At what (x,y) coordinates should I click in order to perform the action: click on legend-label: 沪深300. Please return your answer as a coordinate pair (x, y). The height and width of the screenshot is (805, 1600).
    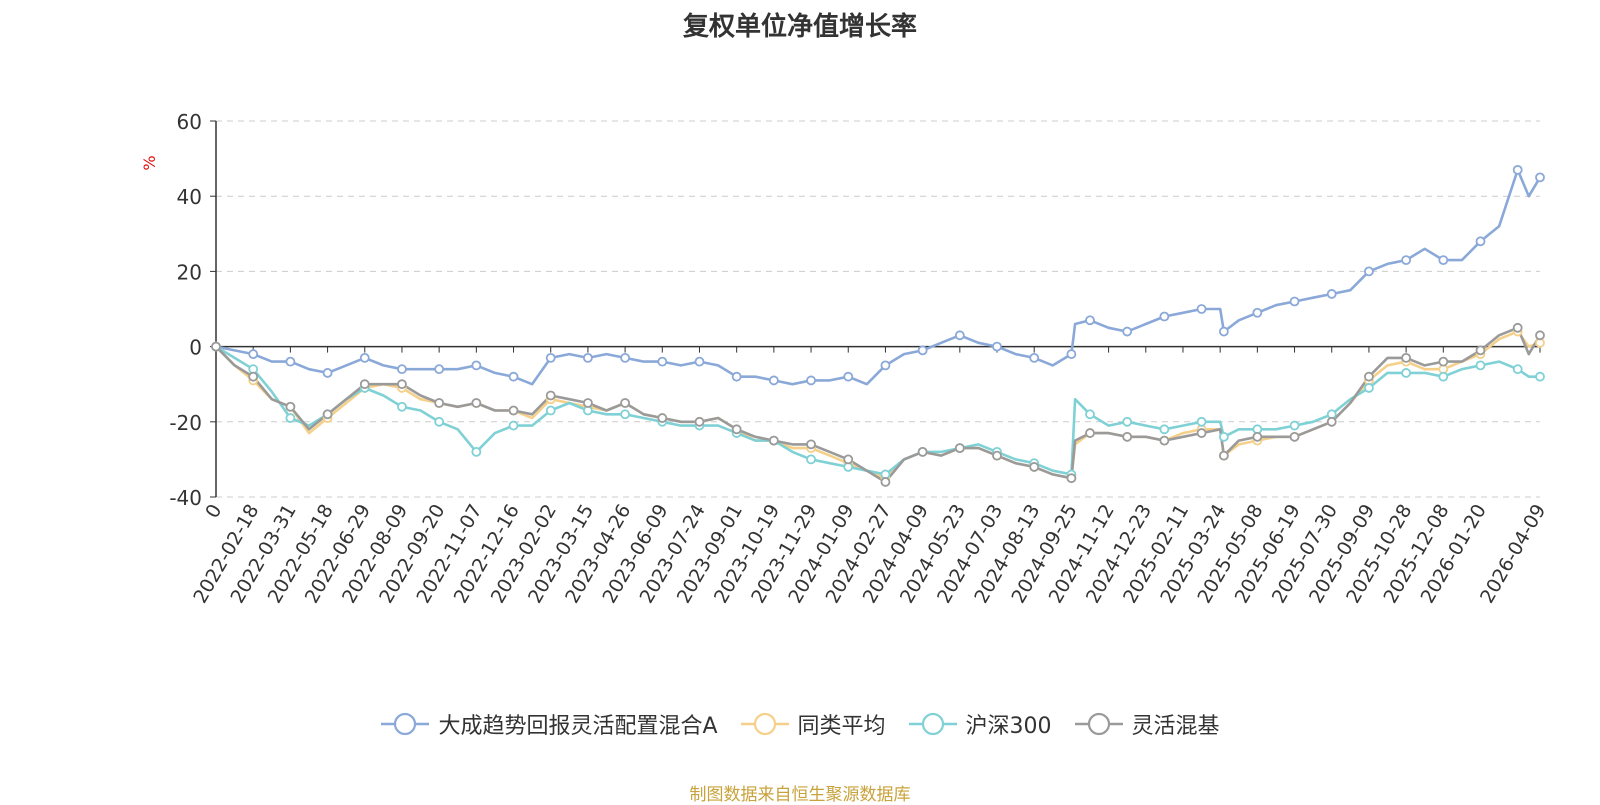
    Looking at the image, I should click on (1008, 726).